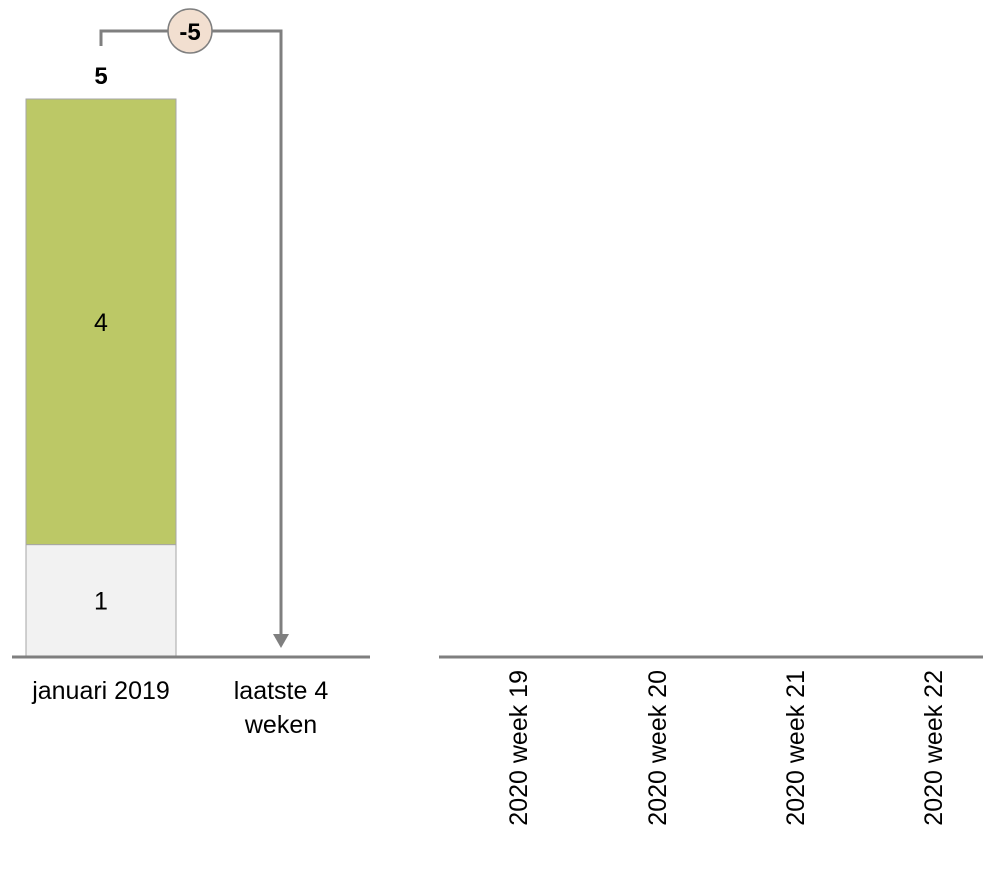  What do you see at coordinates (281, 708) in the screenshot?
I see `category-label-laatste-4-weken: laatste 4 weken` at bounding box center [281, 708].